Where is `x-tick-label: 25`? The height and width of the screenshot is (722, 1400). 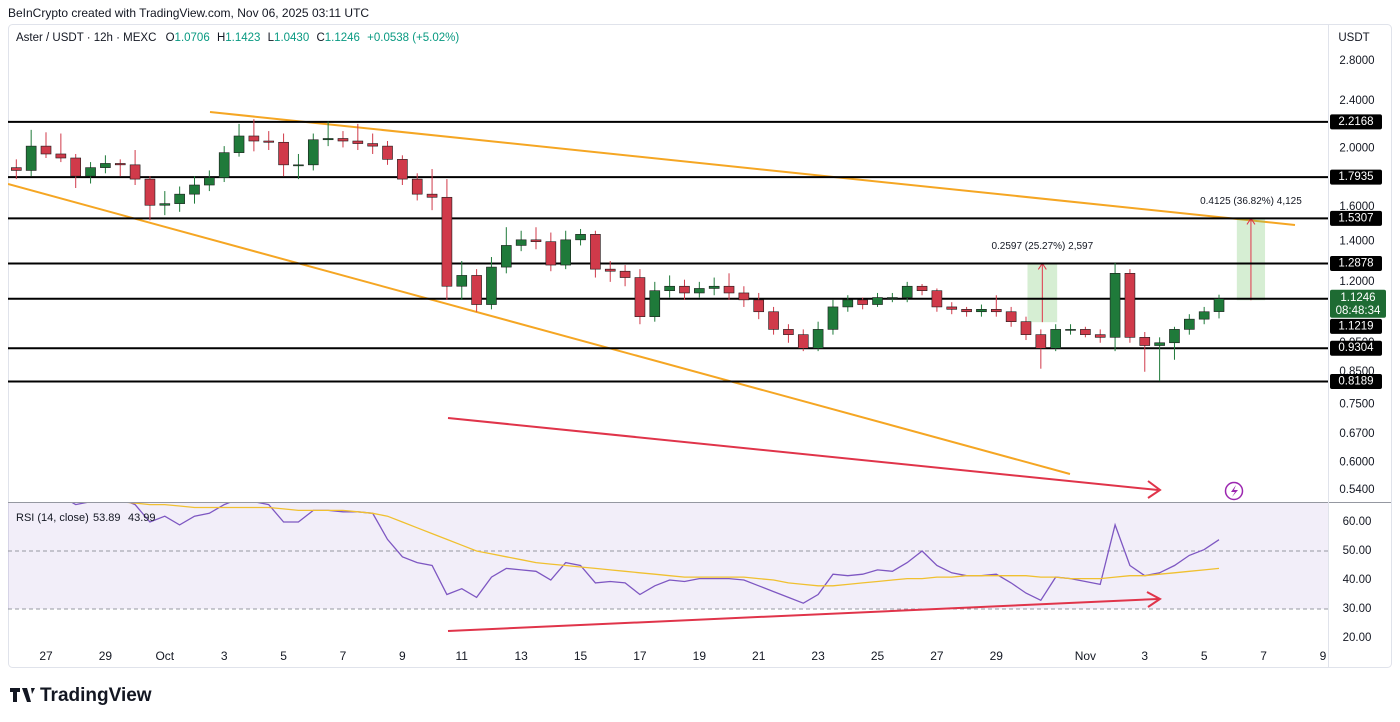
x-tick-label: 25 is located at coordinates (878, 656).